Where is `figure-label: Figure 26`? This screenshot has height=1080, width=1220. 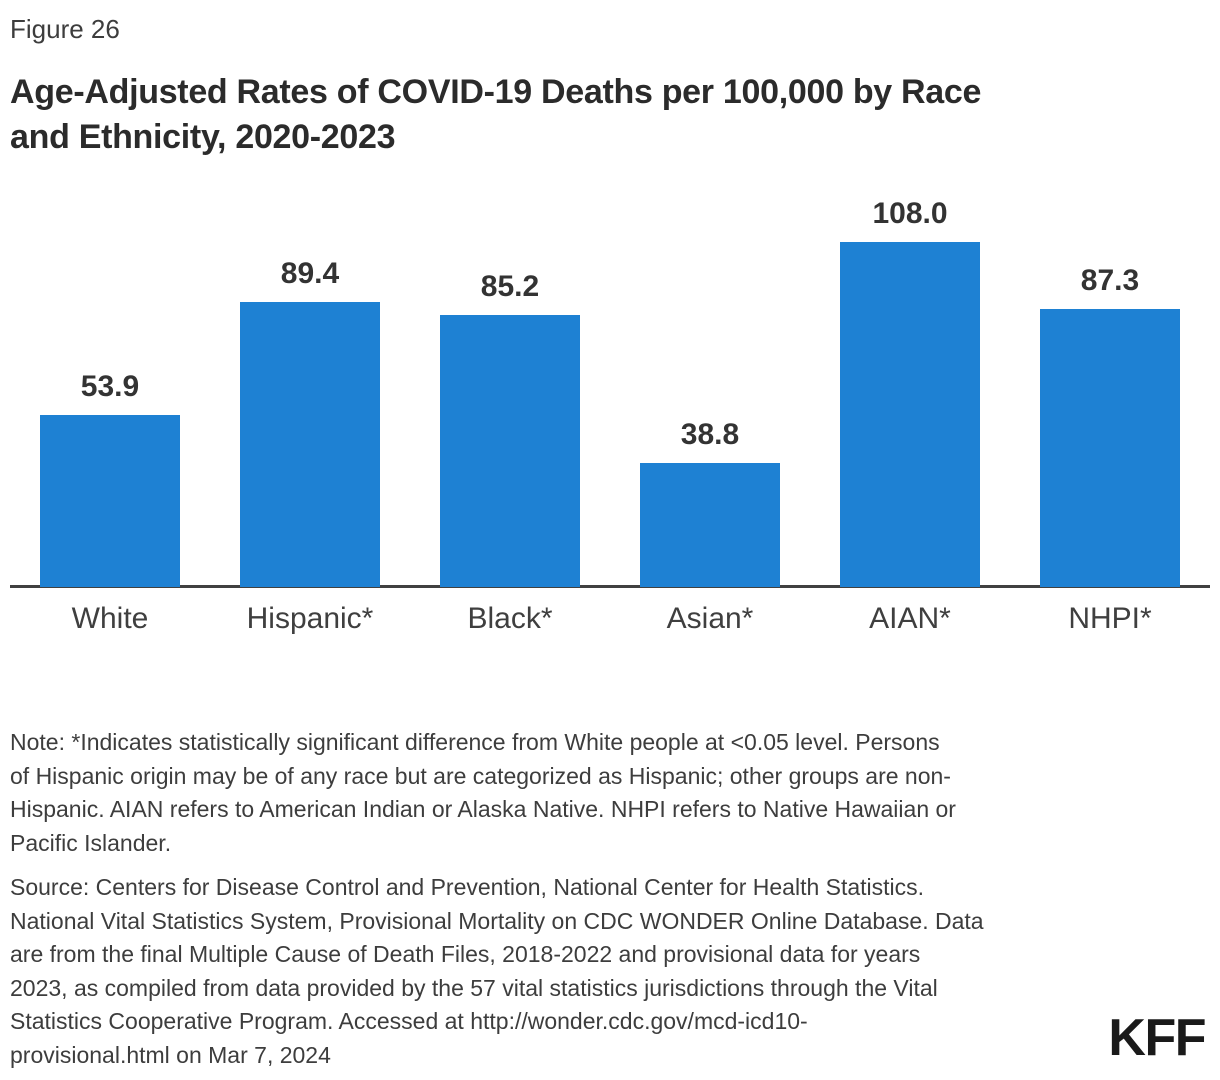
figure-label: Figure 26 is located at coordinates (65, 29).